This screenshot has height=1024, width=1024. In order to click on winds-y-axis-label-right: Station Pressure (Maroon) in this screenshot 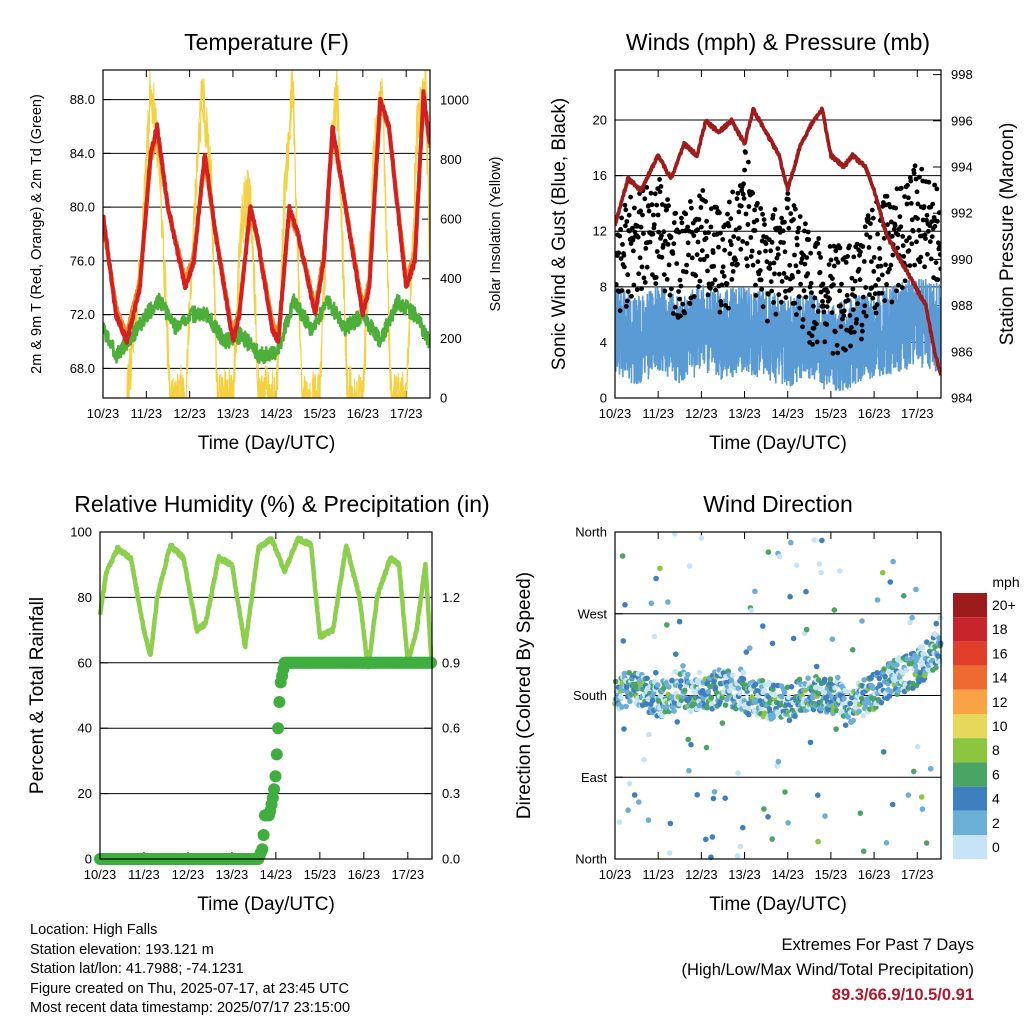, I will do `click(1007, 234)`.